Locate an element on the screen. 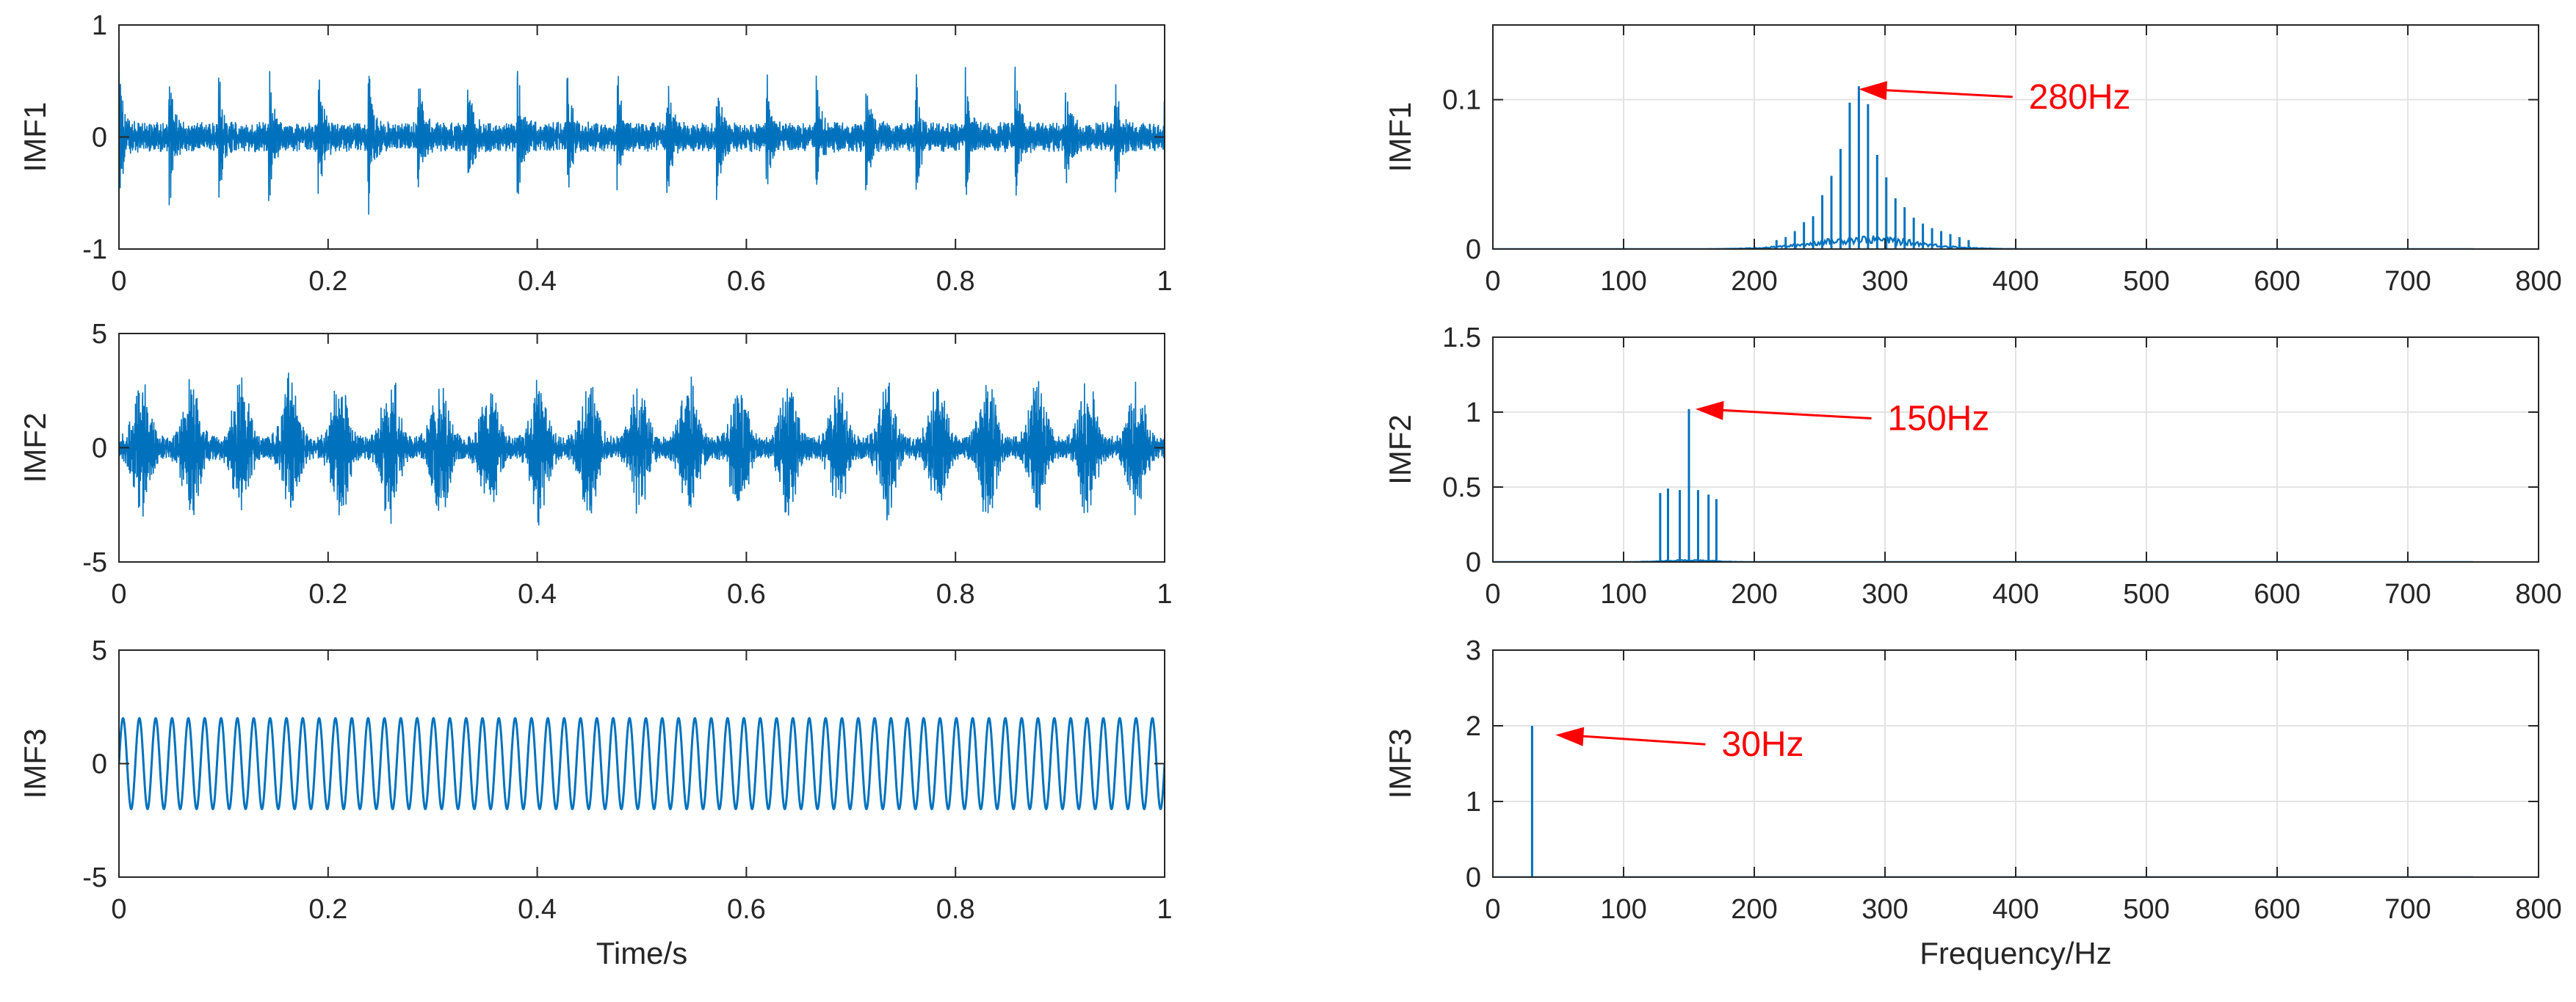 This screenshot has width=2576, height=1002. y-tick-label: -1 is located at coordinates (94, 249).